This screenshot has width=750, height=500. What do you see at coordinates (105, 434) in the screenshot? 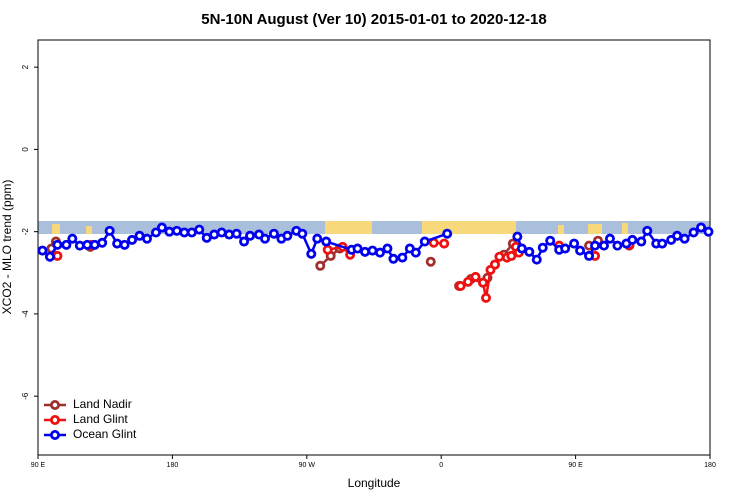
I see `legend-label: Ocean Glint` at bounding box center [105, 434].